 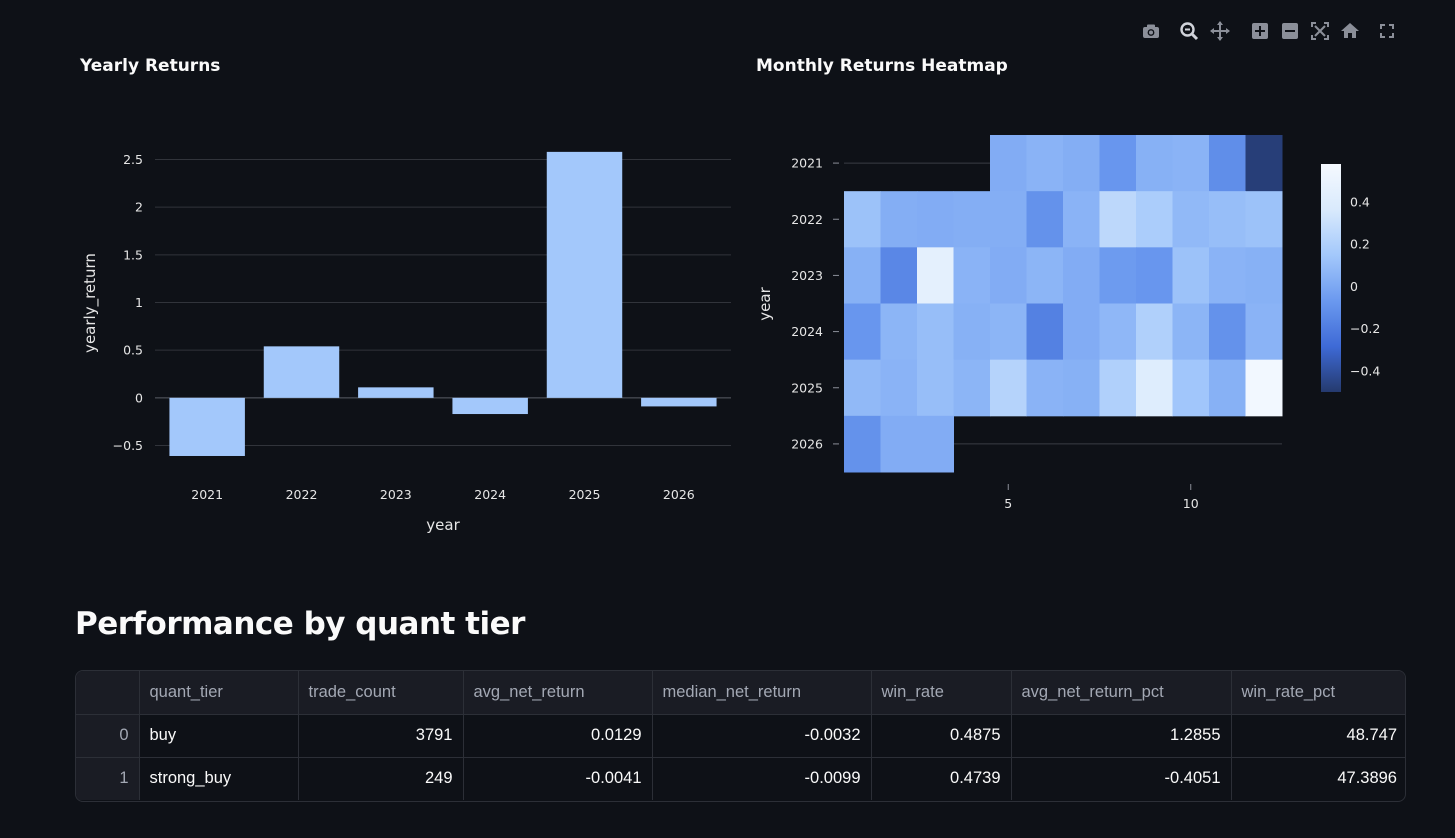 What do you see at coordinates (1189, 31) in the screenshot?
I see `zoom-icon` at bounding box center [1189, 31].